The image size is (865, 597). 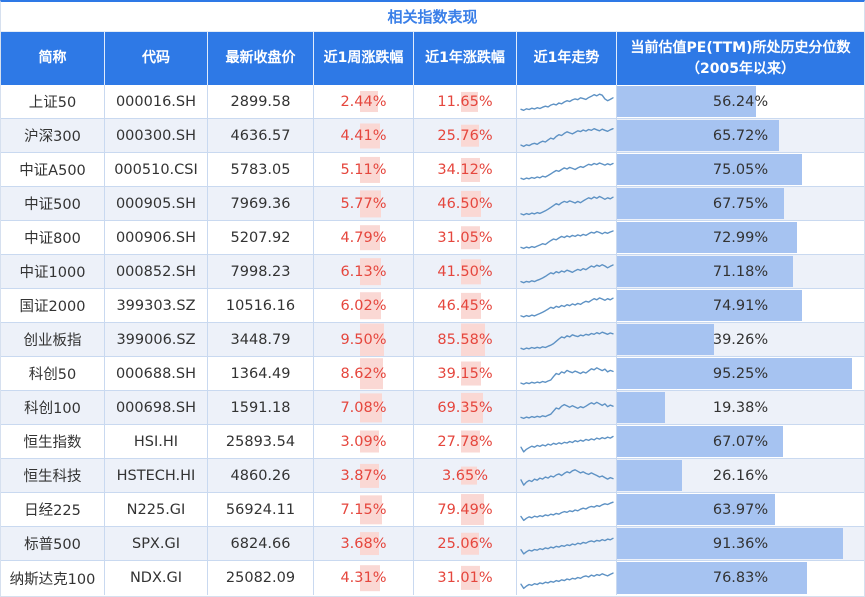 I want to click on cell-week-change: 3.68%, so click(x=364, y=543).